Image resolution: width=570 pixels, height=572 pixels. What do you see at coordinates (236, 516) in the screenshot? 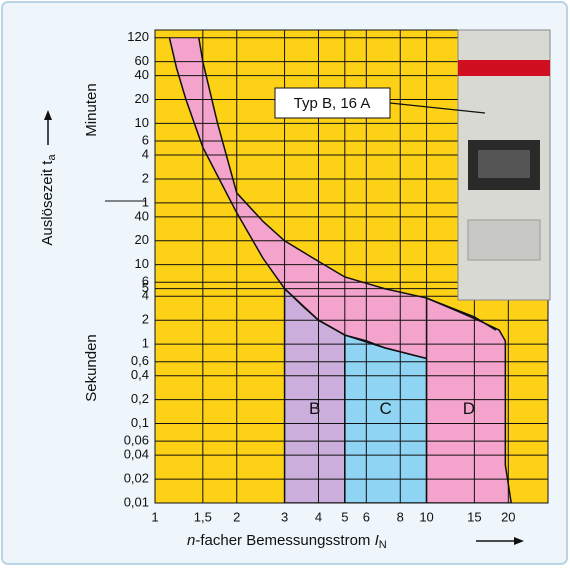
I see `x-tick-label: 2` at bounding box center [236, 516].